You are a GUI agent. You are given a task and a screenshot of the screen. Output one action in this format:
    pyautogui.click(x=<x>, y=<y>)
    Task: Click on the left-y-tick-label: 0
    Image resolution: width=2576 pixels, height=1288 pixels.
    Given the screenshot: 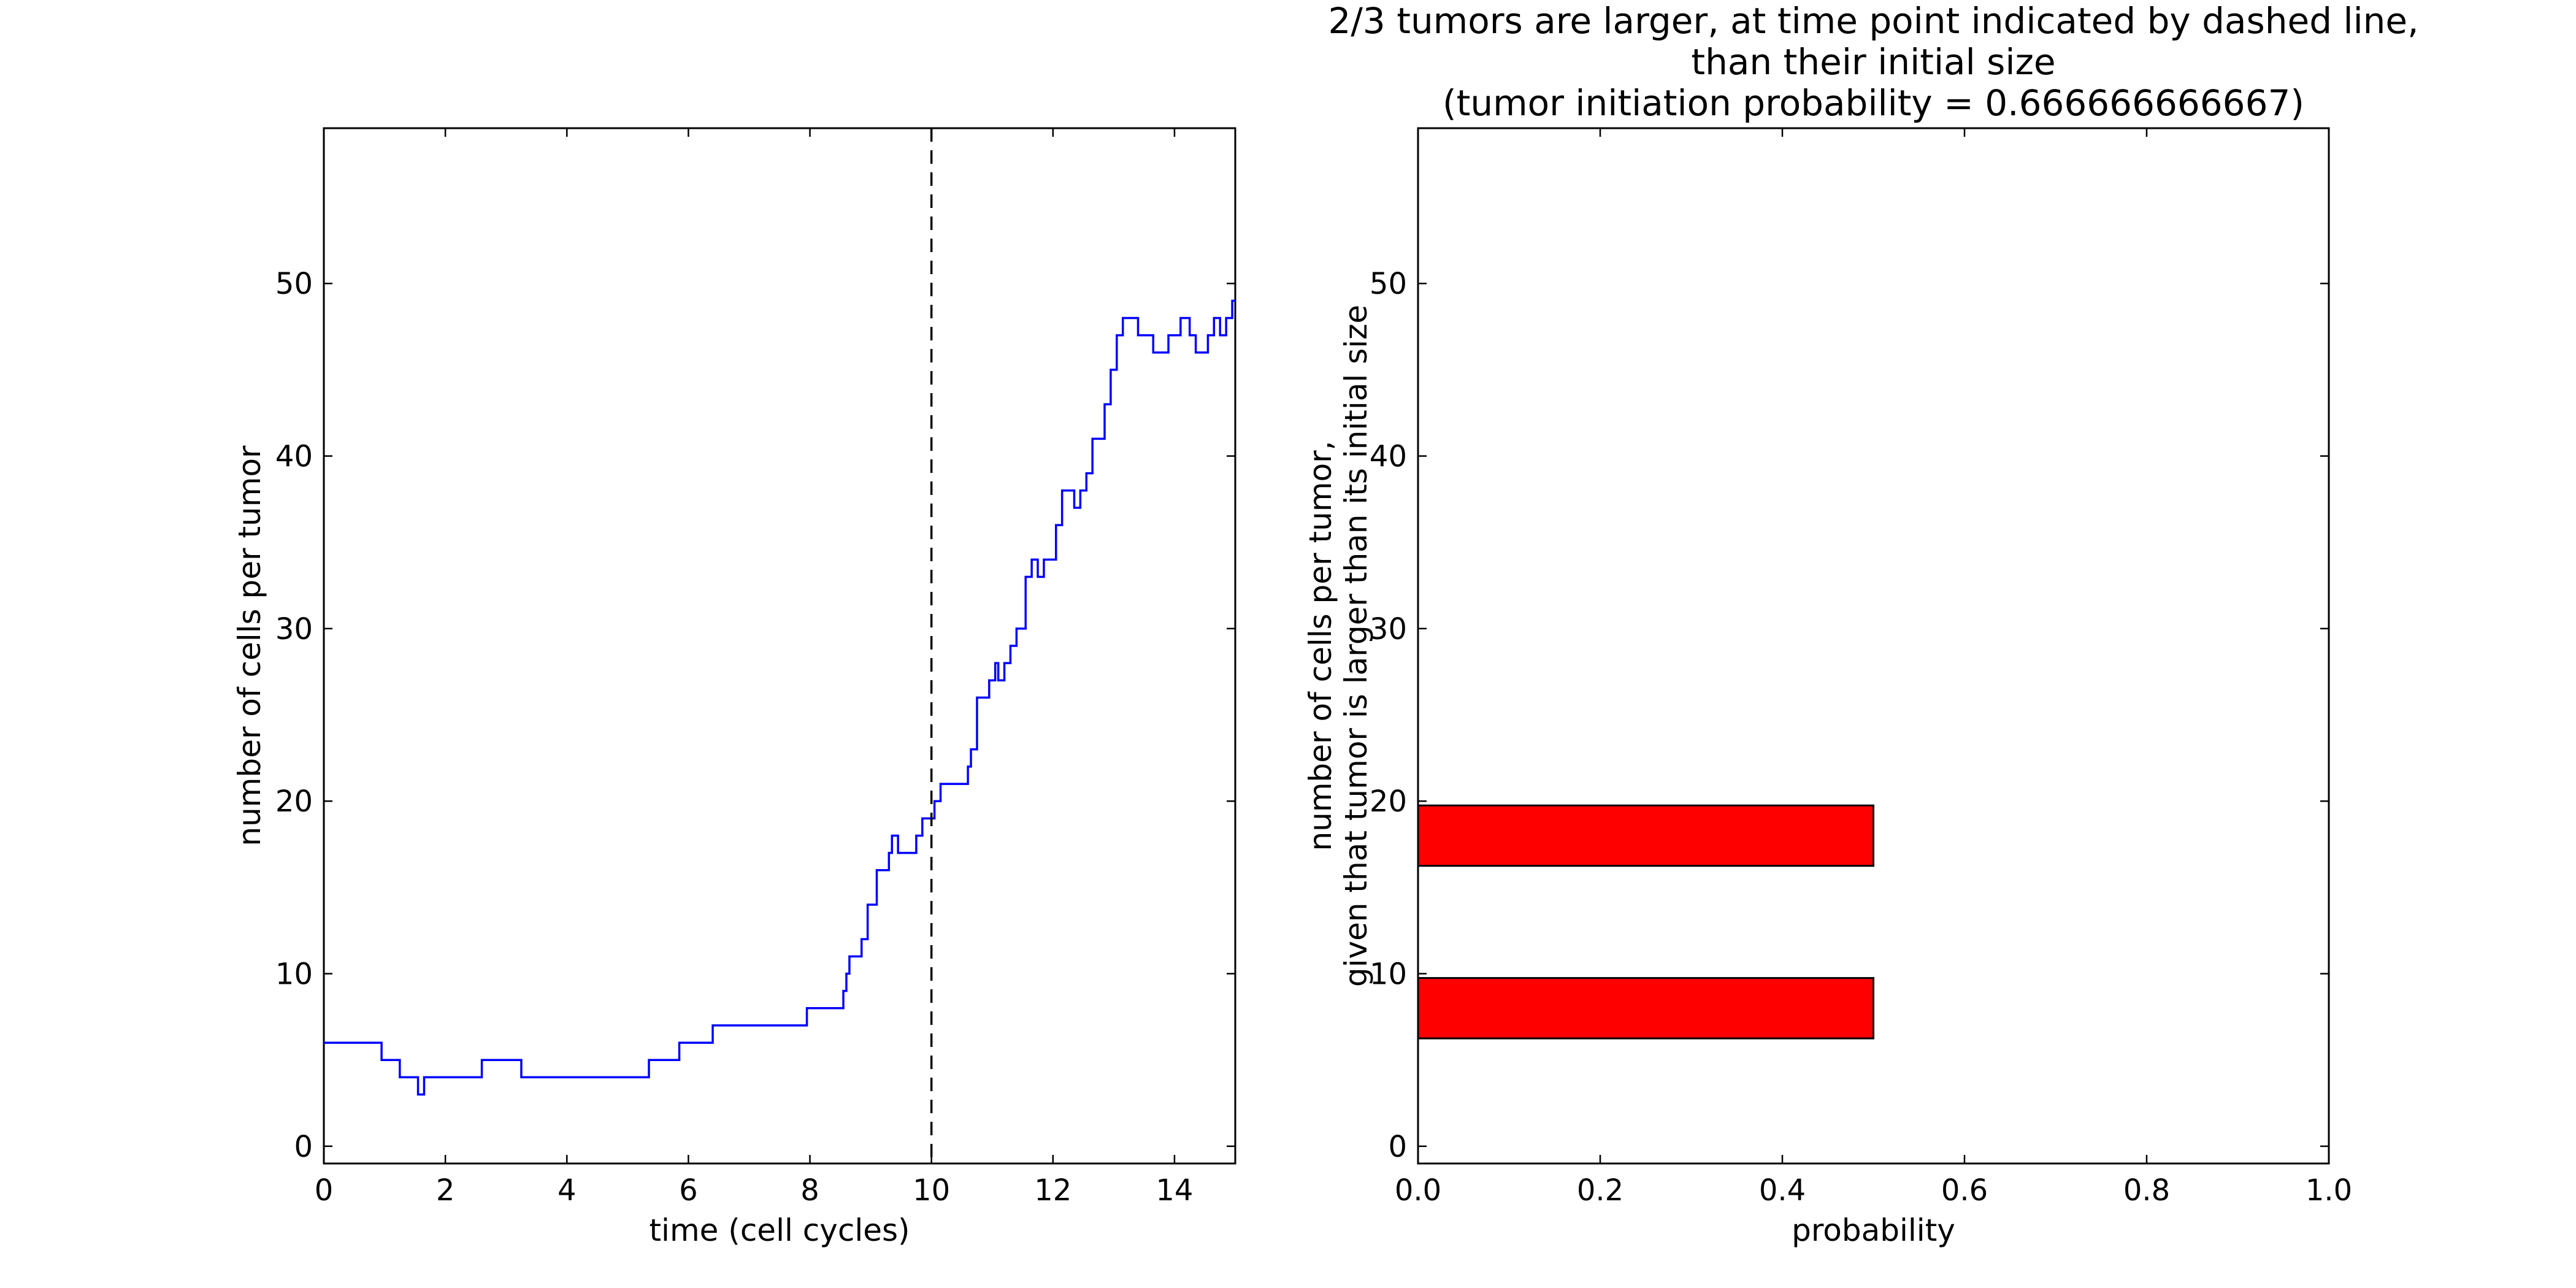 What is the action you would take?
    pyautogui.click(x=303, y=1147)
    